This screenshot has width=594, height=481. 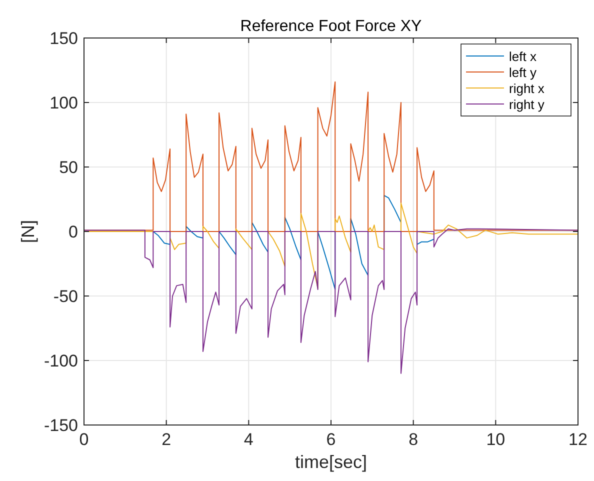 I want to click on x-tick-label: 4, so click(x=249, y=439).